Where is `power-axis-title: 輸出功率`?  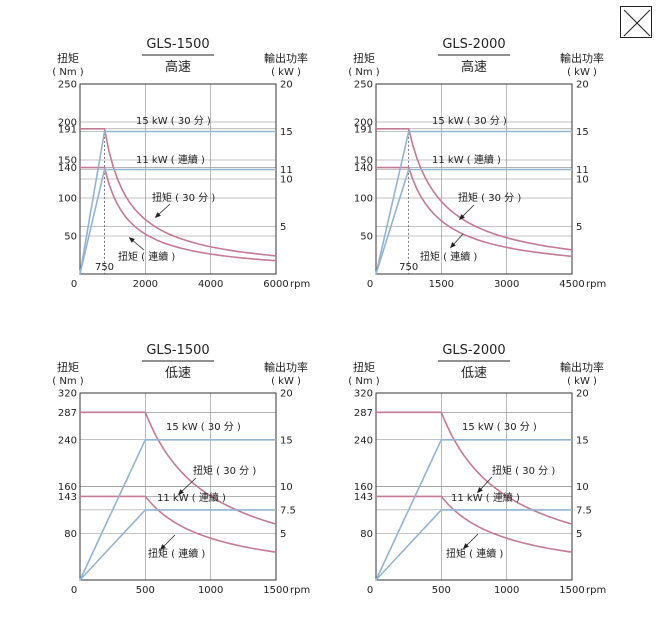
power-axis-title: 輸出功率 is located at coordinates (286, 367).